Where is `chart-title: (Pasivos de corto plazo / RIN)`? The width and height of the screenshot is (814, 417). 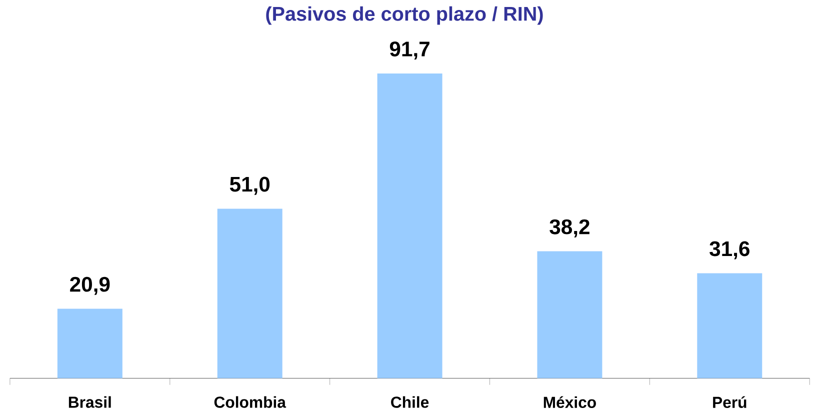 chart-title: (Pasivos de corto plazo / RIN) is located at coordinates (404, 15).